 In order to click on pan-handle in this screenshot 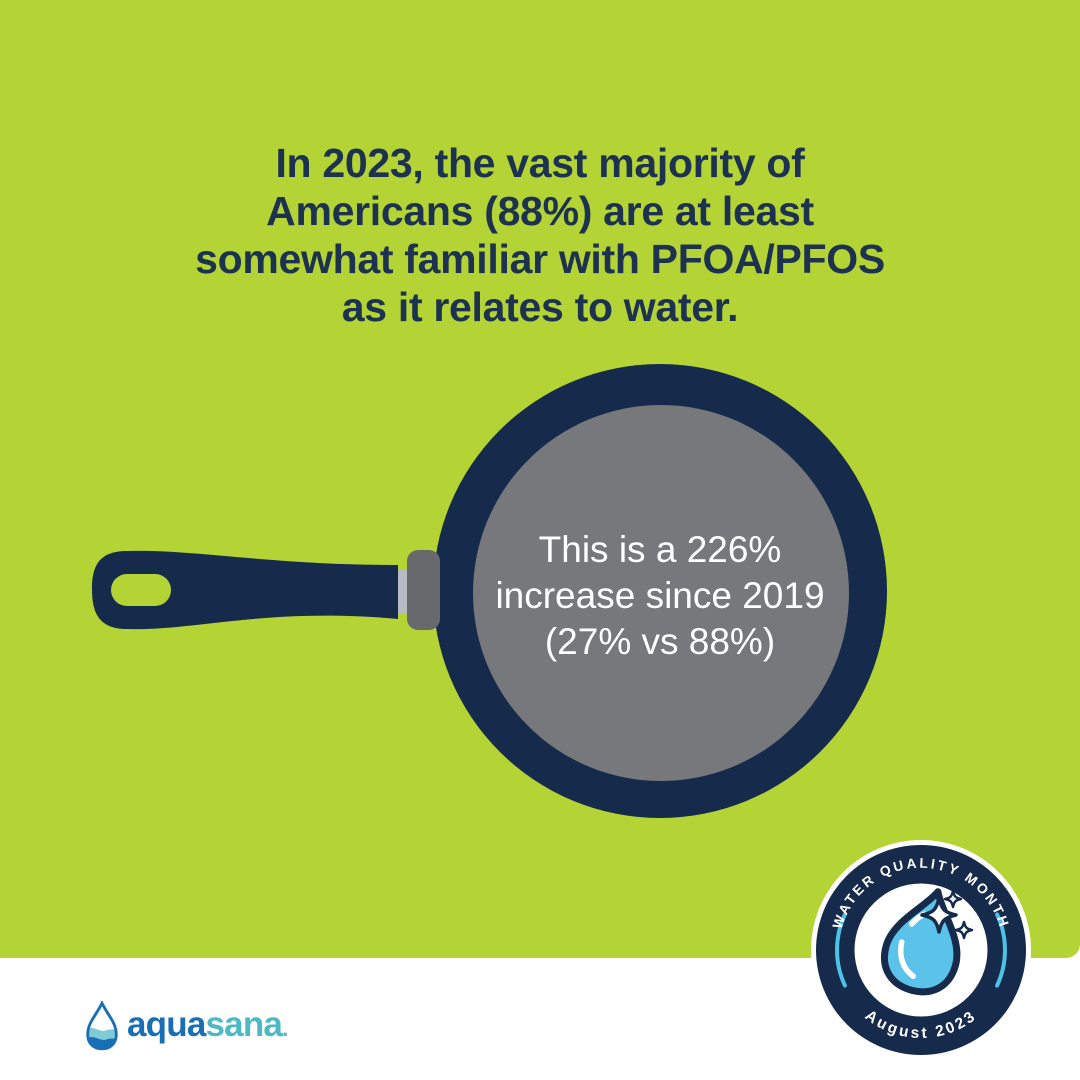, I will do `click(245, 590)`.